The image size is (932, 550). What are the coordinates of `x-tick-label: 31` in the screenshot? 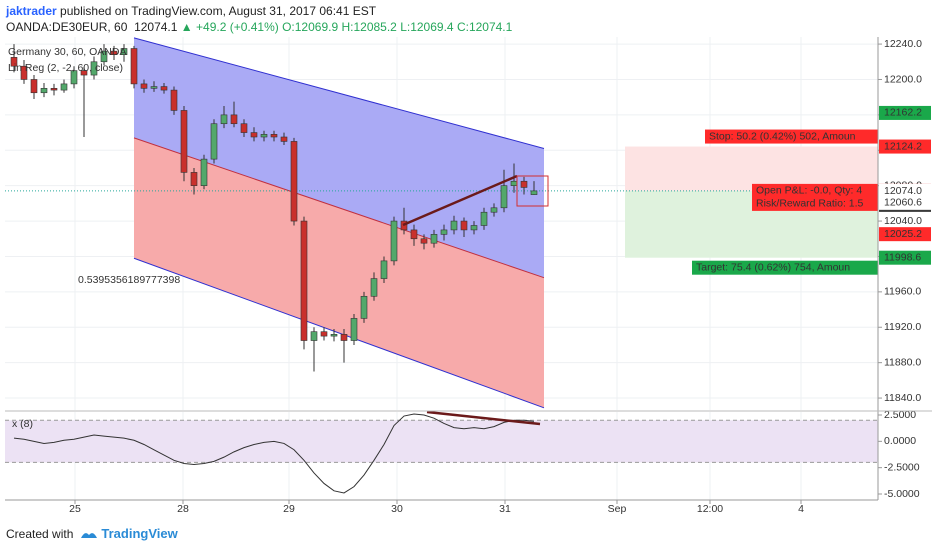 It's located at (505, 509).